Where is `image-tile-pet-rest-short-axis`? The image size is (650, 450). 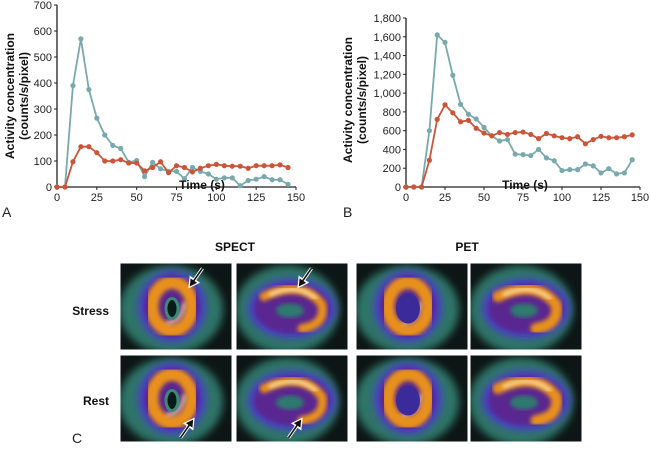 image-tile-pet-rest-short-axis is located at coordinates (412, 398).